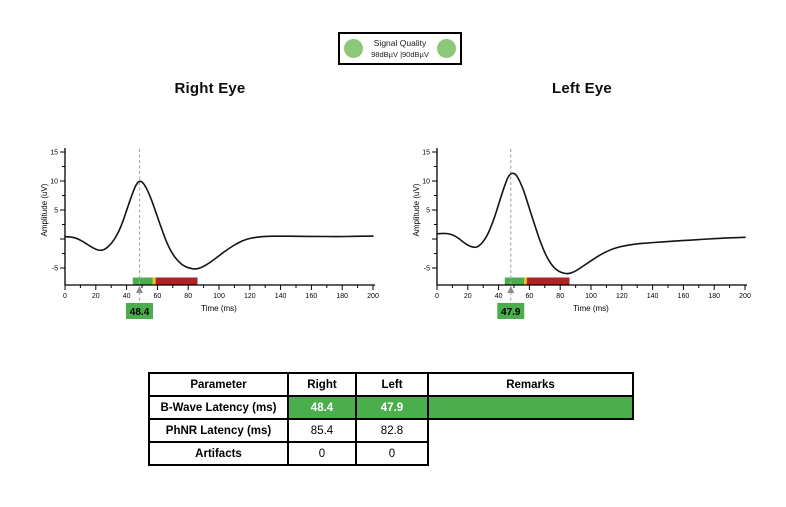 This screenshot has width=786, height=507. Describe the element at coordinates (530, 384) in the screenshot. I see `header-remarks: Remarks` at that location.